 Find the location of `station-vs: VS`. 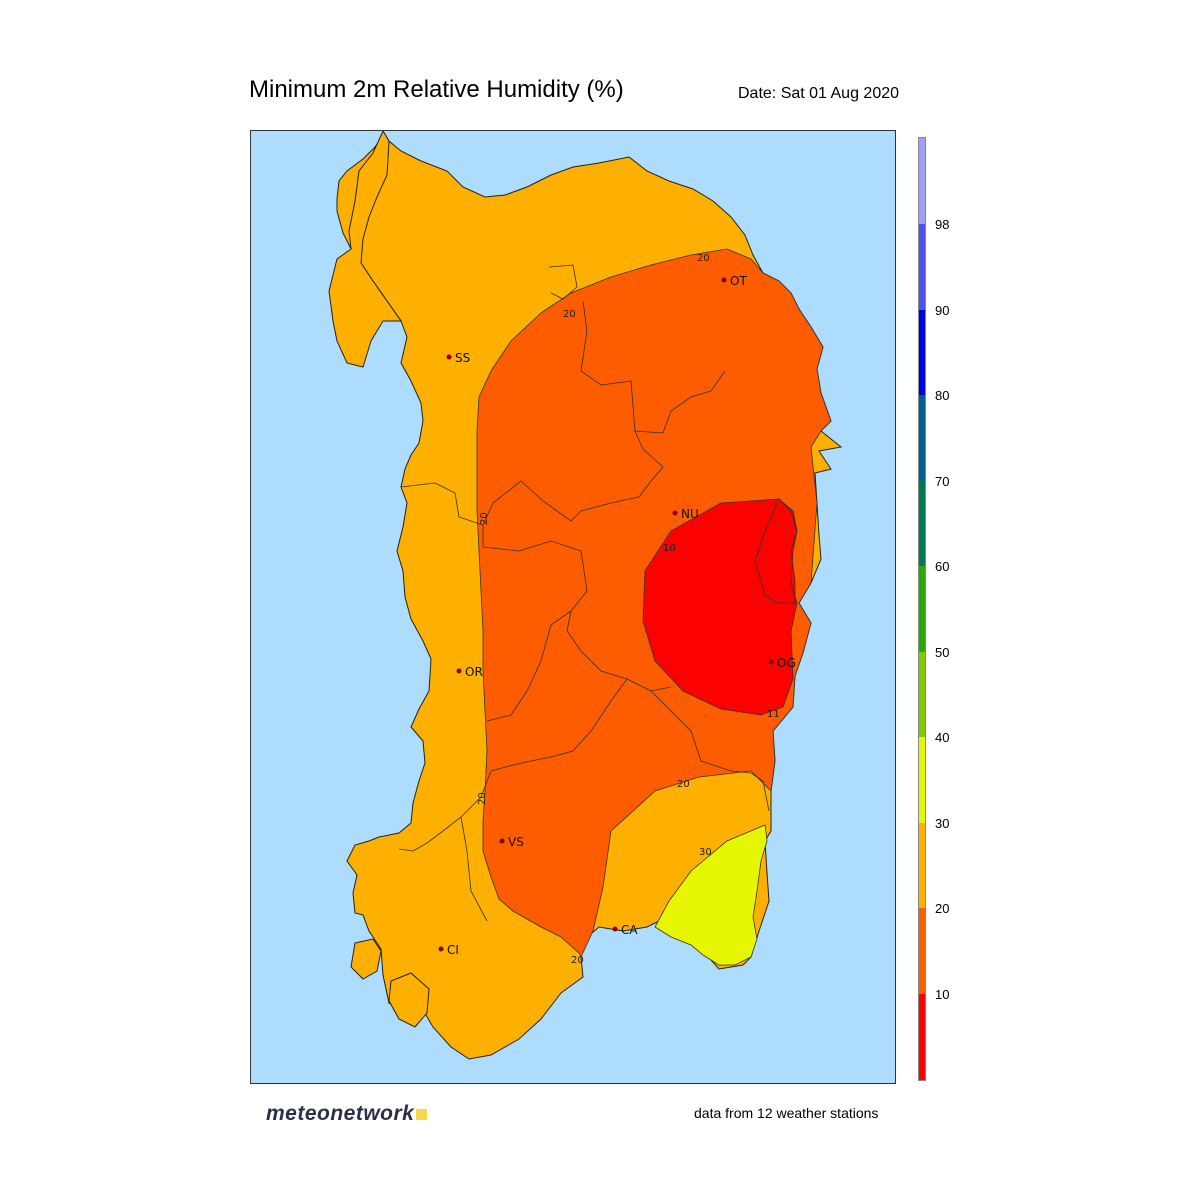

station-vs: VS is located at coordinates (511, 842).